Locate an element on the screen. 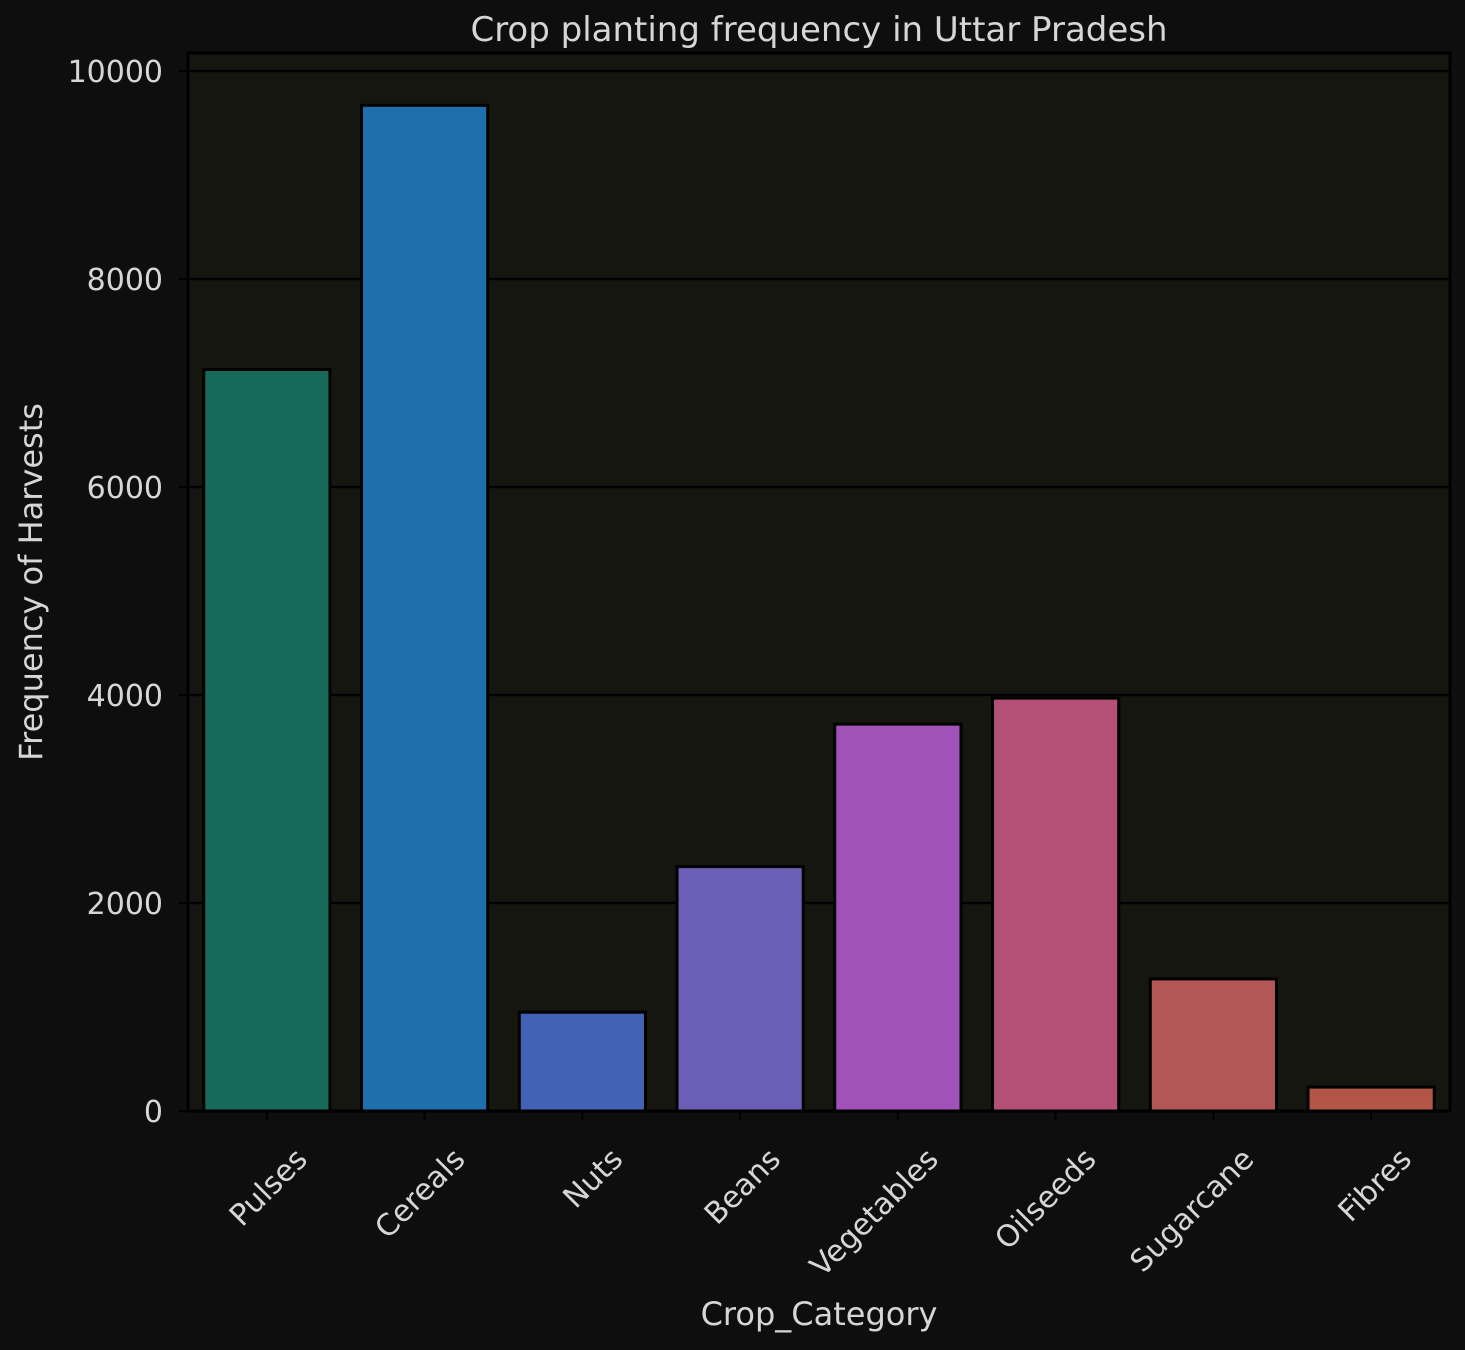 This screenshot has width=1465, height=1350. bar-pulses is located at coordinates (267, 740).